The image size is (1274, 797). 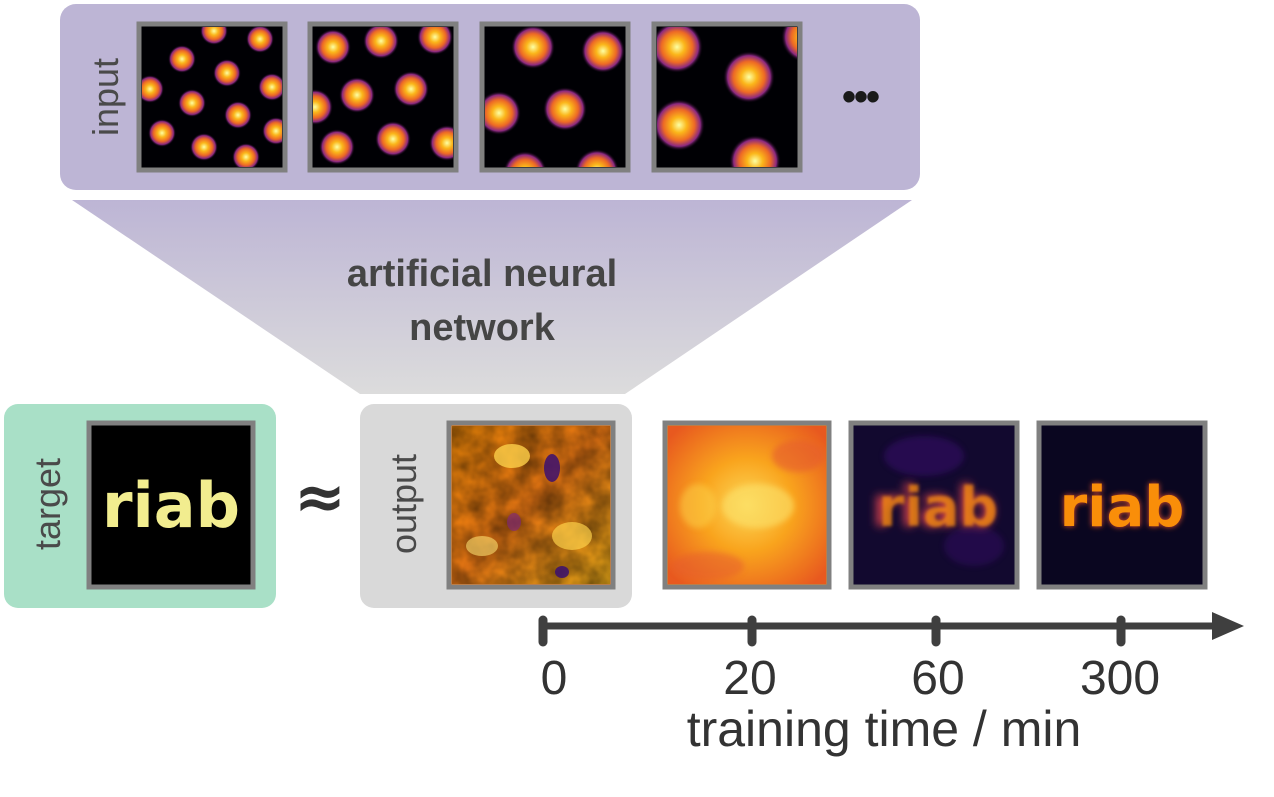 What do you see at coordinates (105, 97) in the screenshot?
I see `input-label: input` at bounding box center [105, 97].